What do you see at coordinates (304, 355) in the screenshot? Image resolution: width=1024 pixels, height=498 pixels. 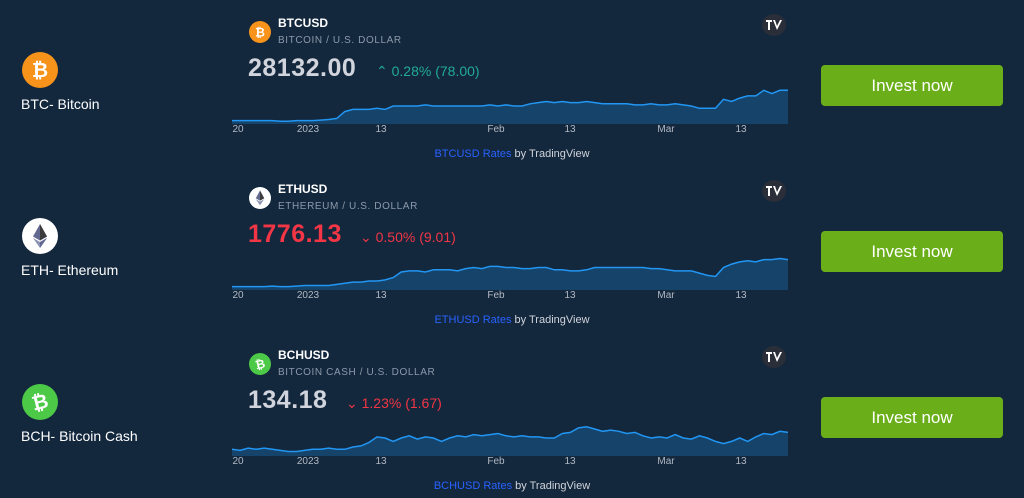 I see `ticker-symbol: BCHUSD` at bounding box center [304, 355].